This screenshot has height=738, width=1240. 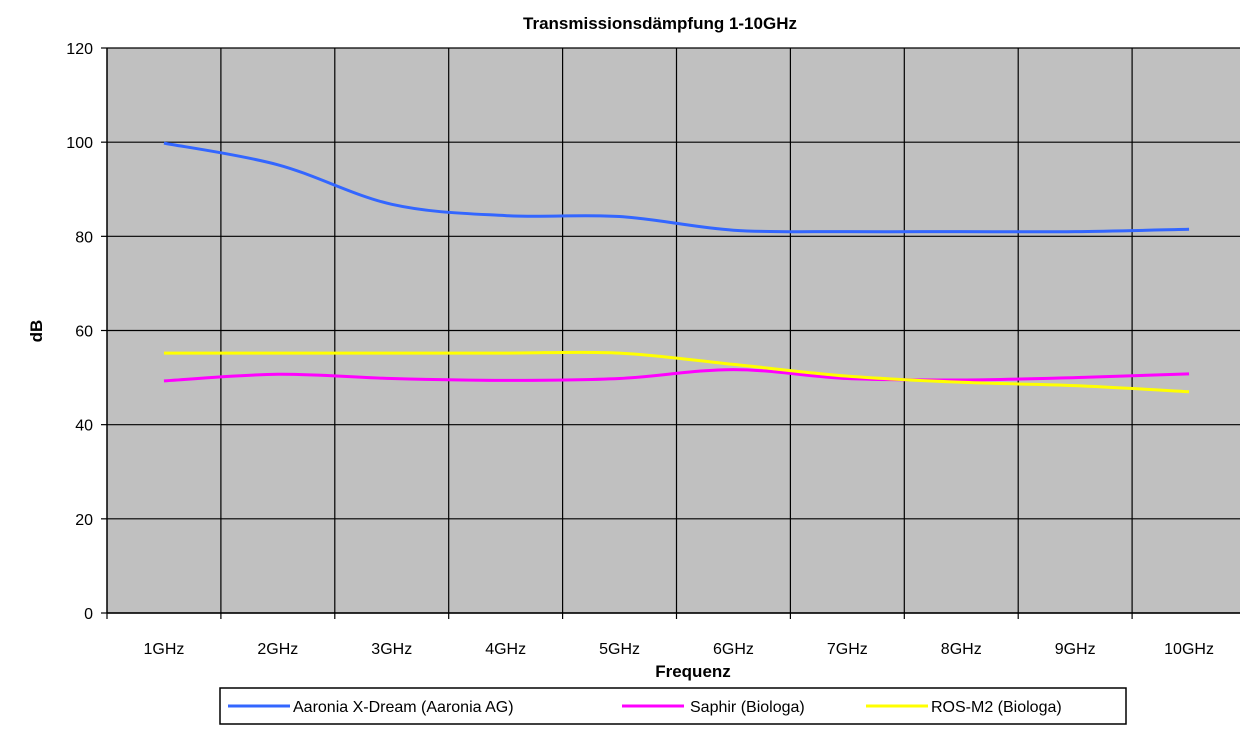 What do you see at coordinates (84, 332) in the screenshot?
I see `y-tick-label: 60` at bounding box center [84, 332].